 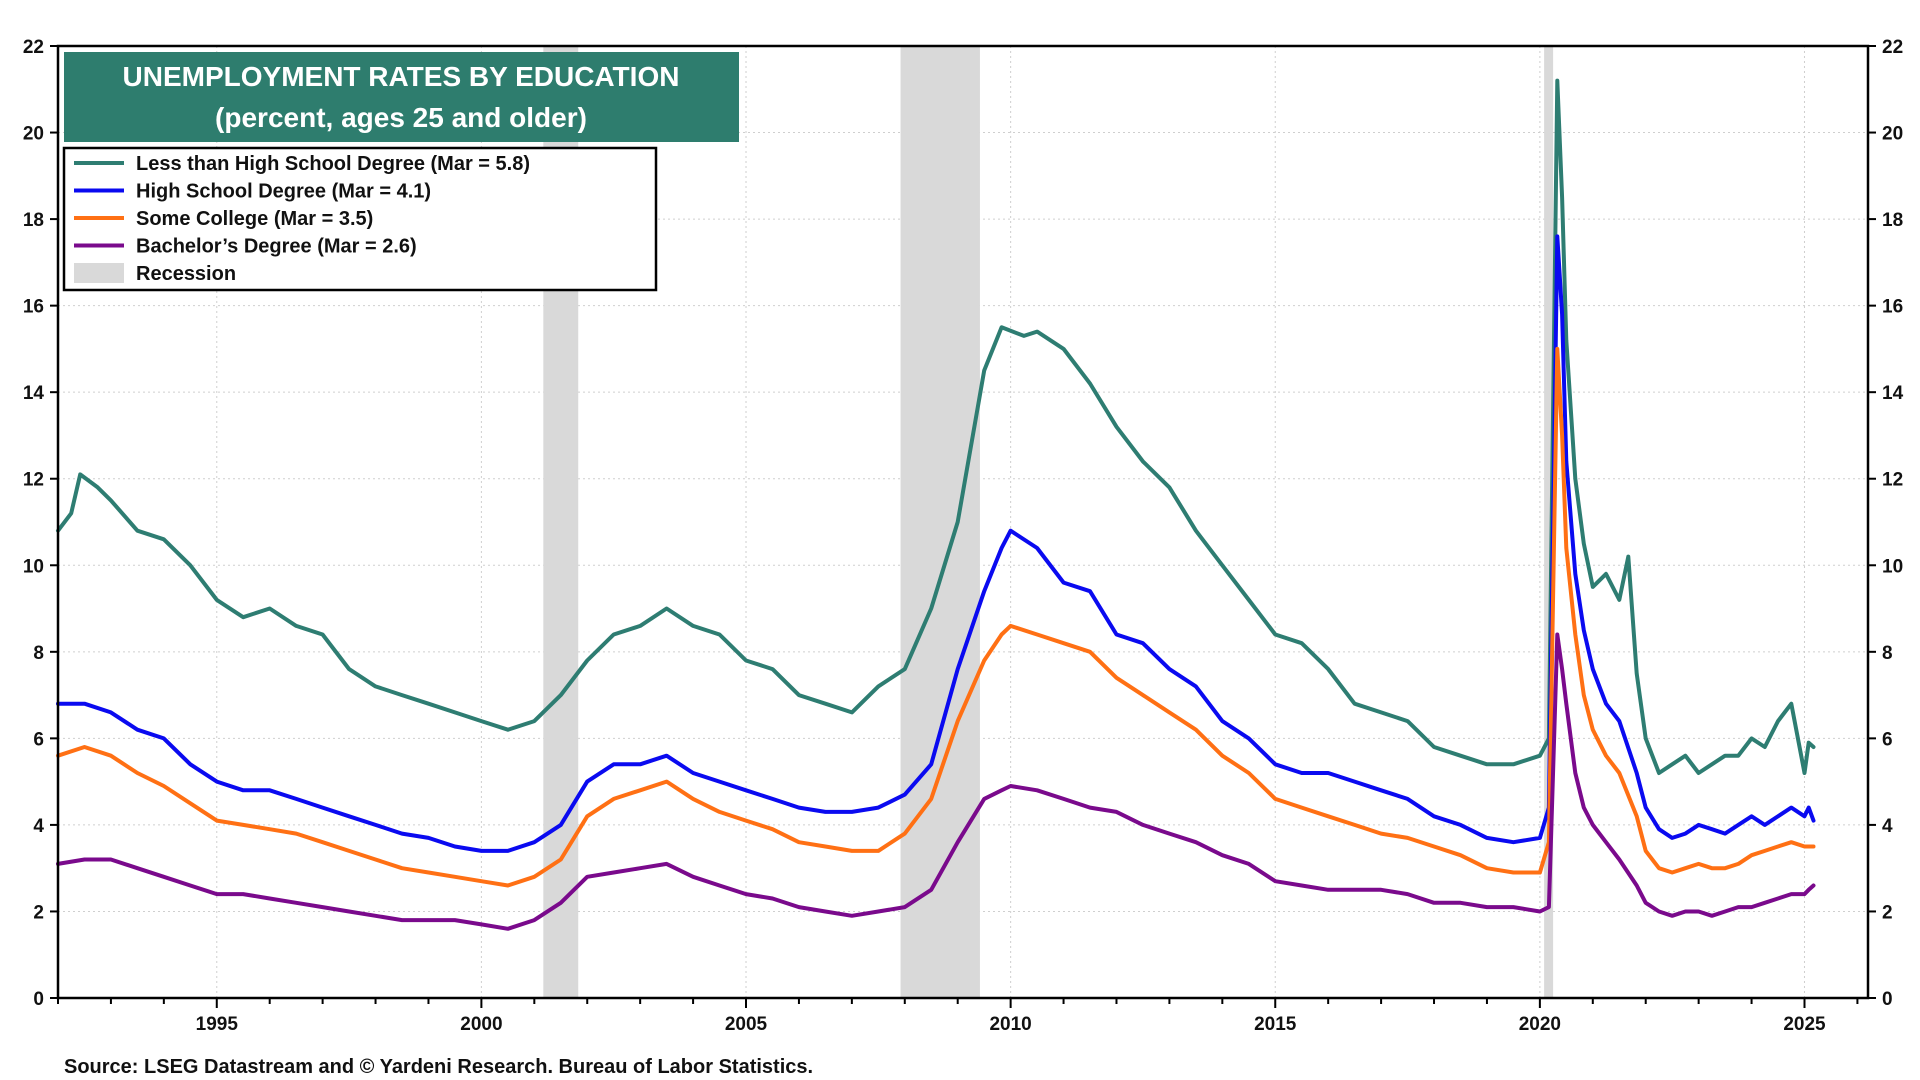 I want to click on y-tick-label-right: 8, so click(x=1887, y=653).